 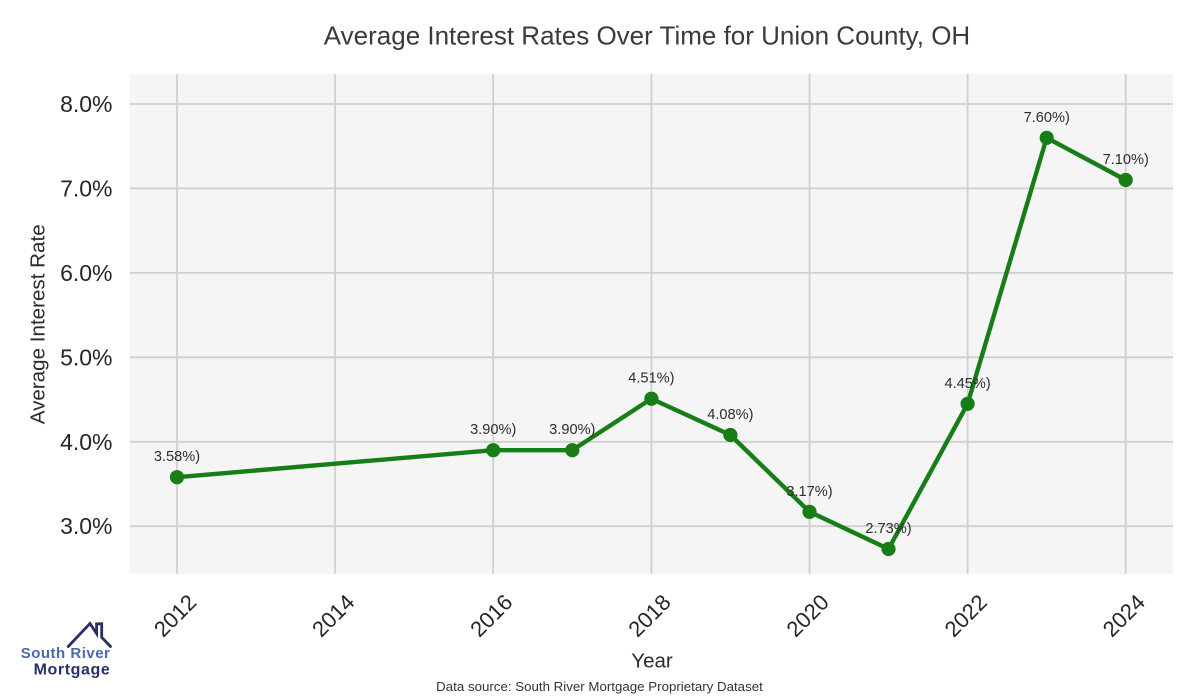 I want to click on svg-text: 2.73%), so click(x=888, y=529).